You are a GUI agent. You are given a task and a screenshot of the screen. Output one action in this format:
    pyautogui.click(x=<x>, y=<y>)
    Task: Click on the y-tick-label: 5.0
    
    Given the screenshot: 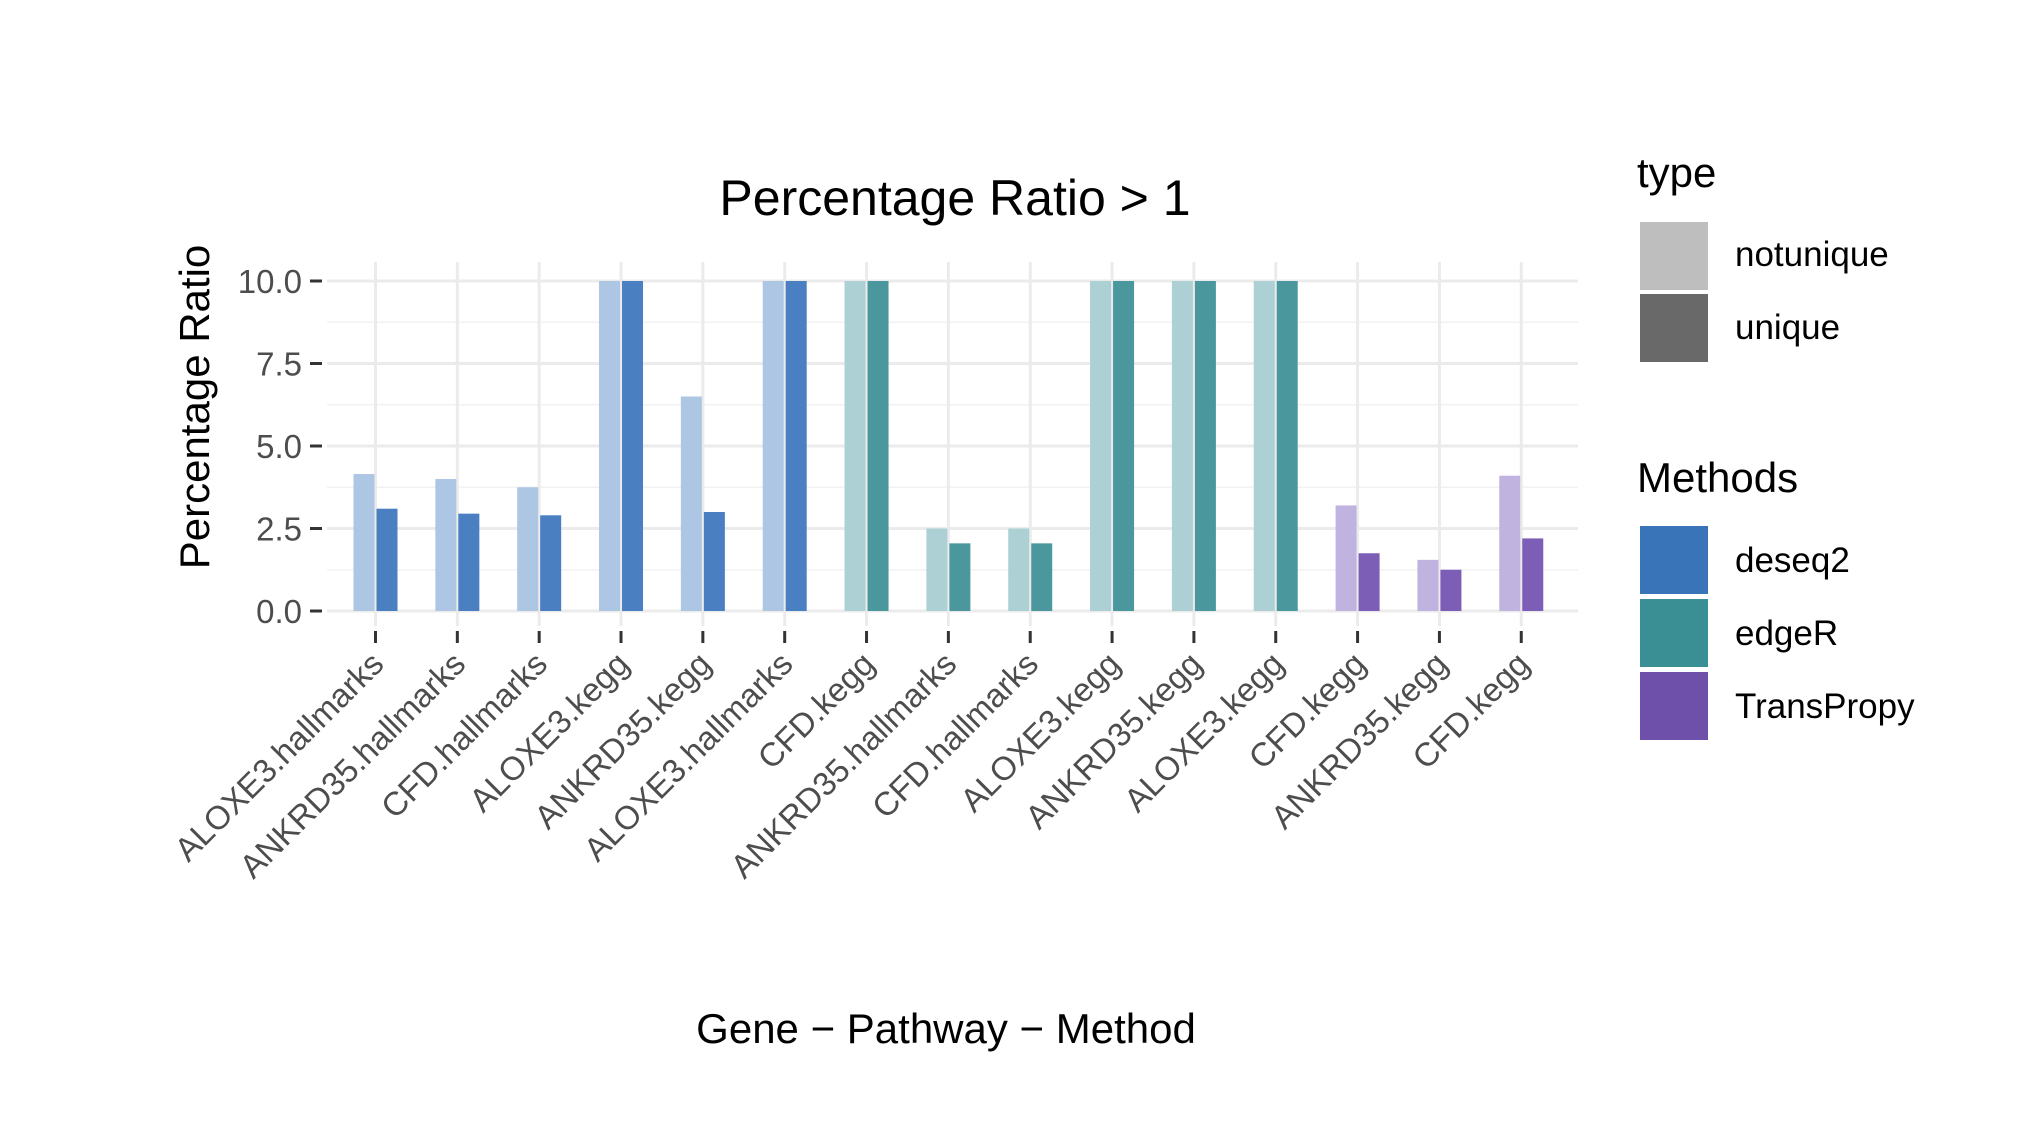 What is the action you would take?
    pyautogui.click(x=279, y=446)
    